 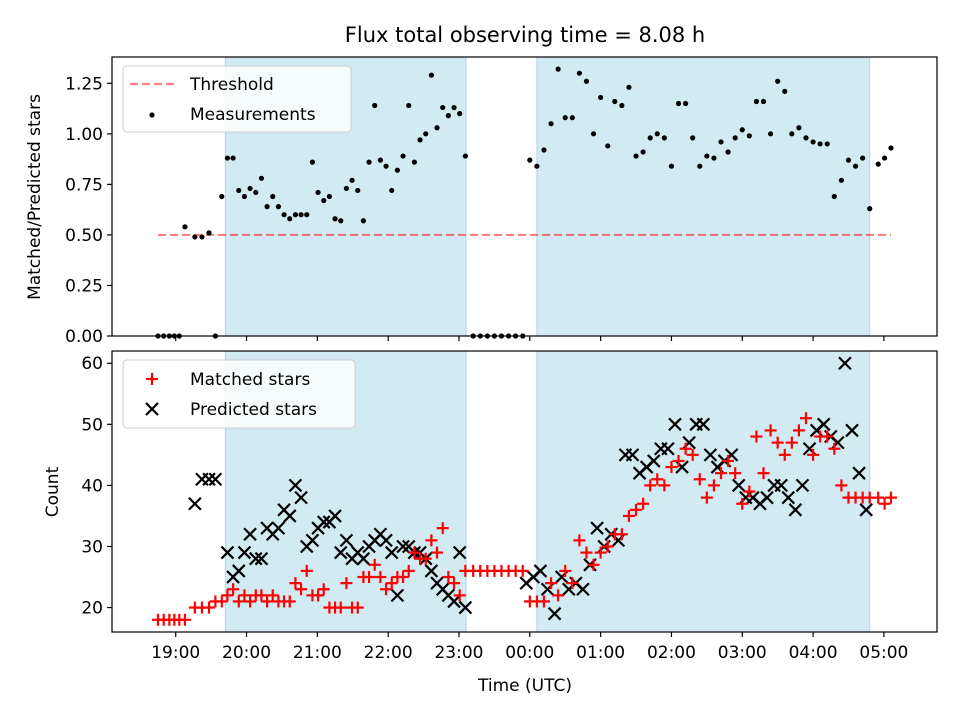 What do you see at coordinates (458, 653) in the screenshot?
I see `x-tick-label: 23:00` at bounding box center [458, 653].